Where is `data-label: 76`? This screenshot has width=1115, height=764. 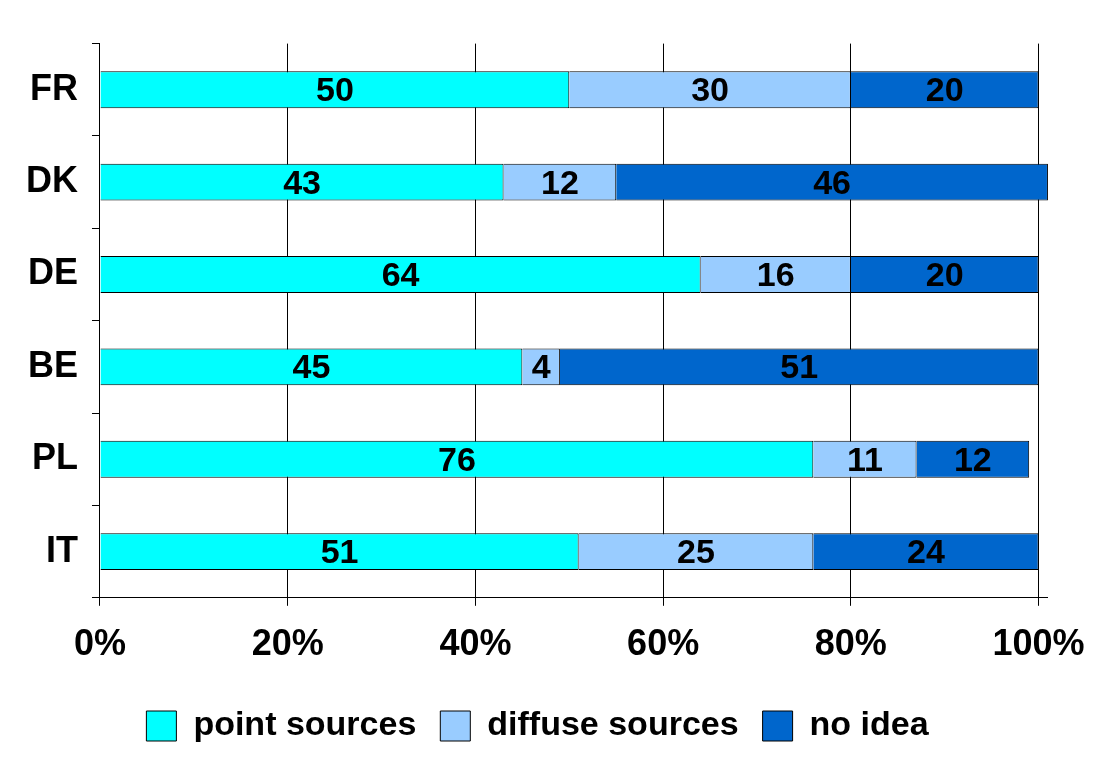
data-label: 76 is located at coordinates (456, 458).